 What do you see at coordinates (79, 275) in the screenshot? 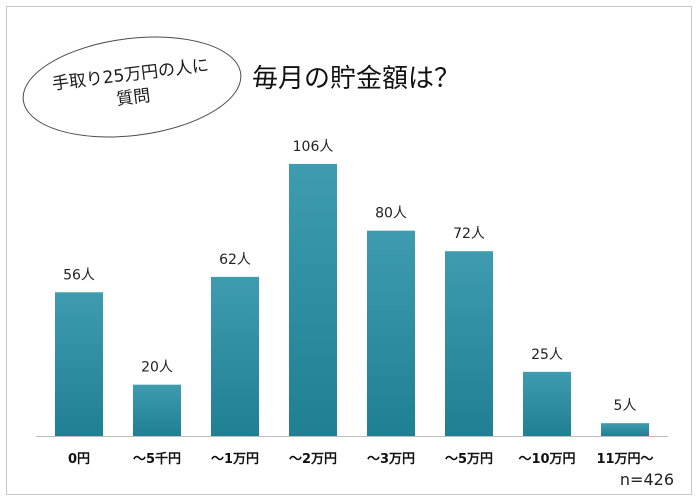
I see `data-label-0: 56人` at bounding box center [79, 275].